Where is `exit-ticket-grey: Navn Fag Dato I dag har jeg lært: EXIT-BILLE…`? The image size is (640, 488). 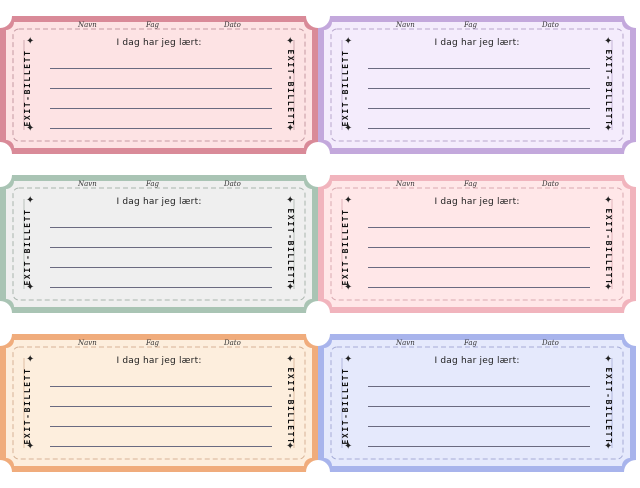 exit-ticket-grey: Navn Fag Dato I dag har jeg lært: EXIT-BILLE… is located at coordinates (159, 244).